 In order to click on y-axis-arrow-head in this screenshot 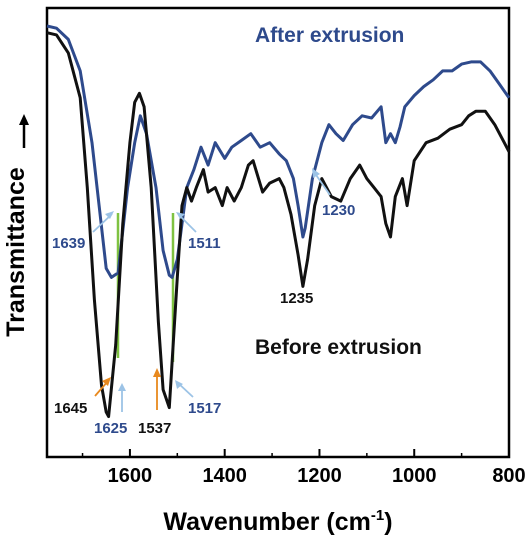, I will do `click(24, 119)`.